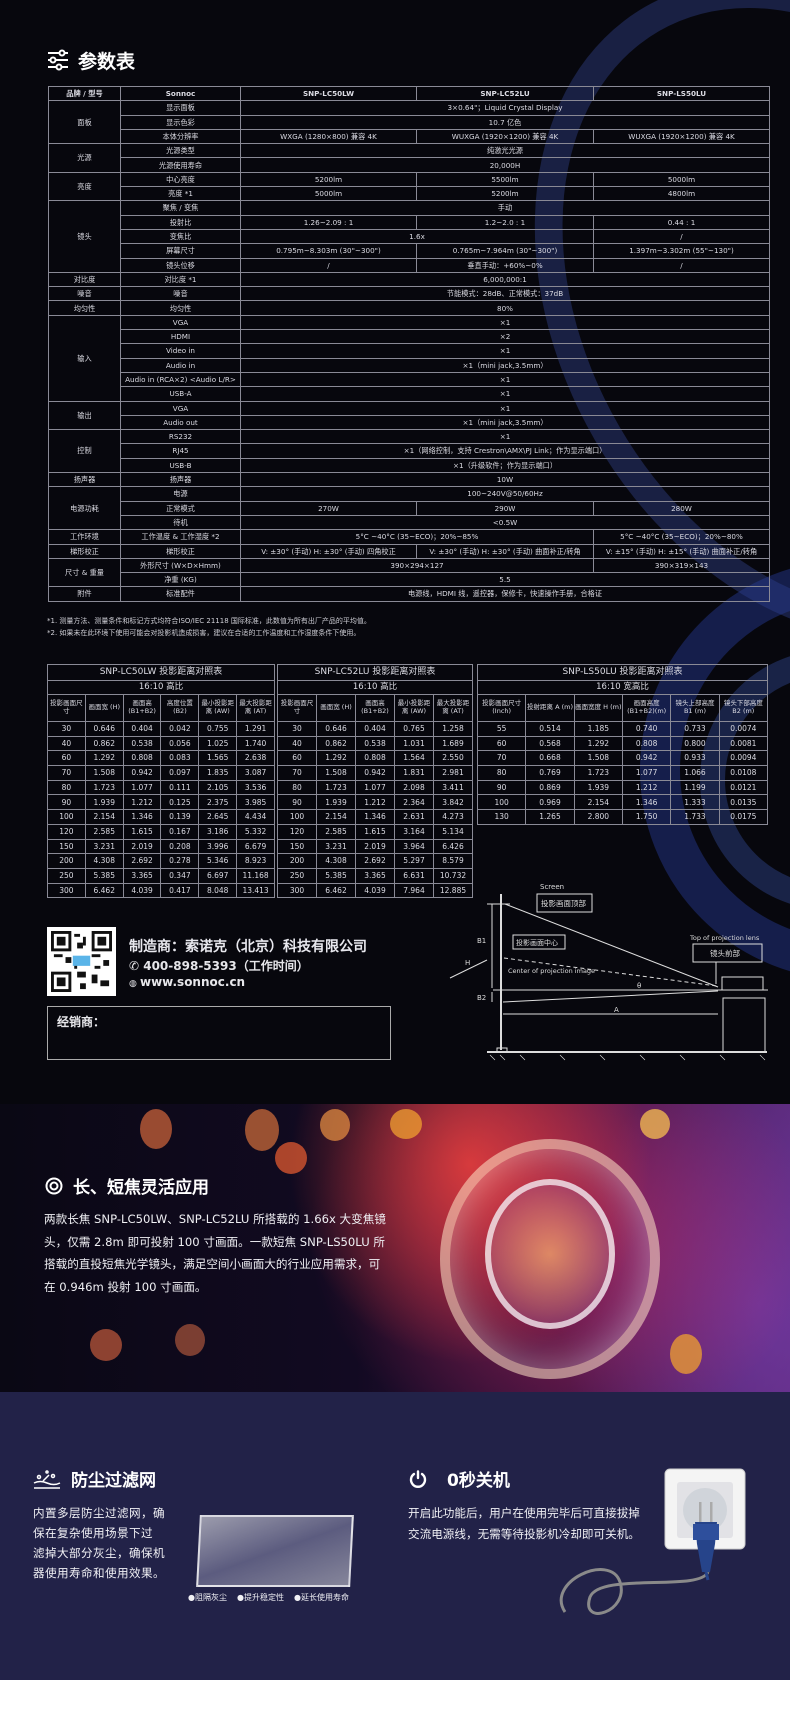 This screenshot has height=1711, width=790. Describe the element at coordinates (375, 773) in the screenshot. I see `distance-cell: 0.942` at that location.